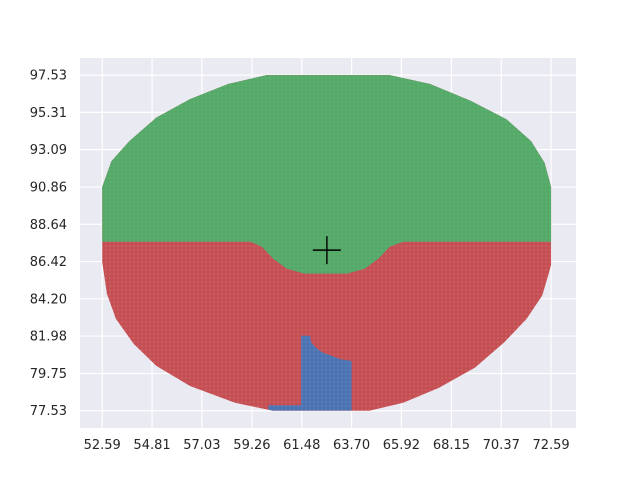  What do you see at coordinates (351, 445) in the screenshot?
I see `x-tick-label: 63.70` at bounding box center [351, 445].